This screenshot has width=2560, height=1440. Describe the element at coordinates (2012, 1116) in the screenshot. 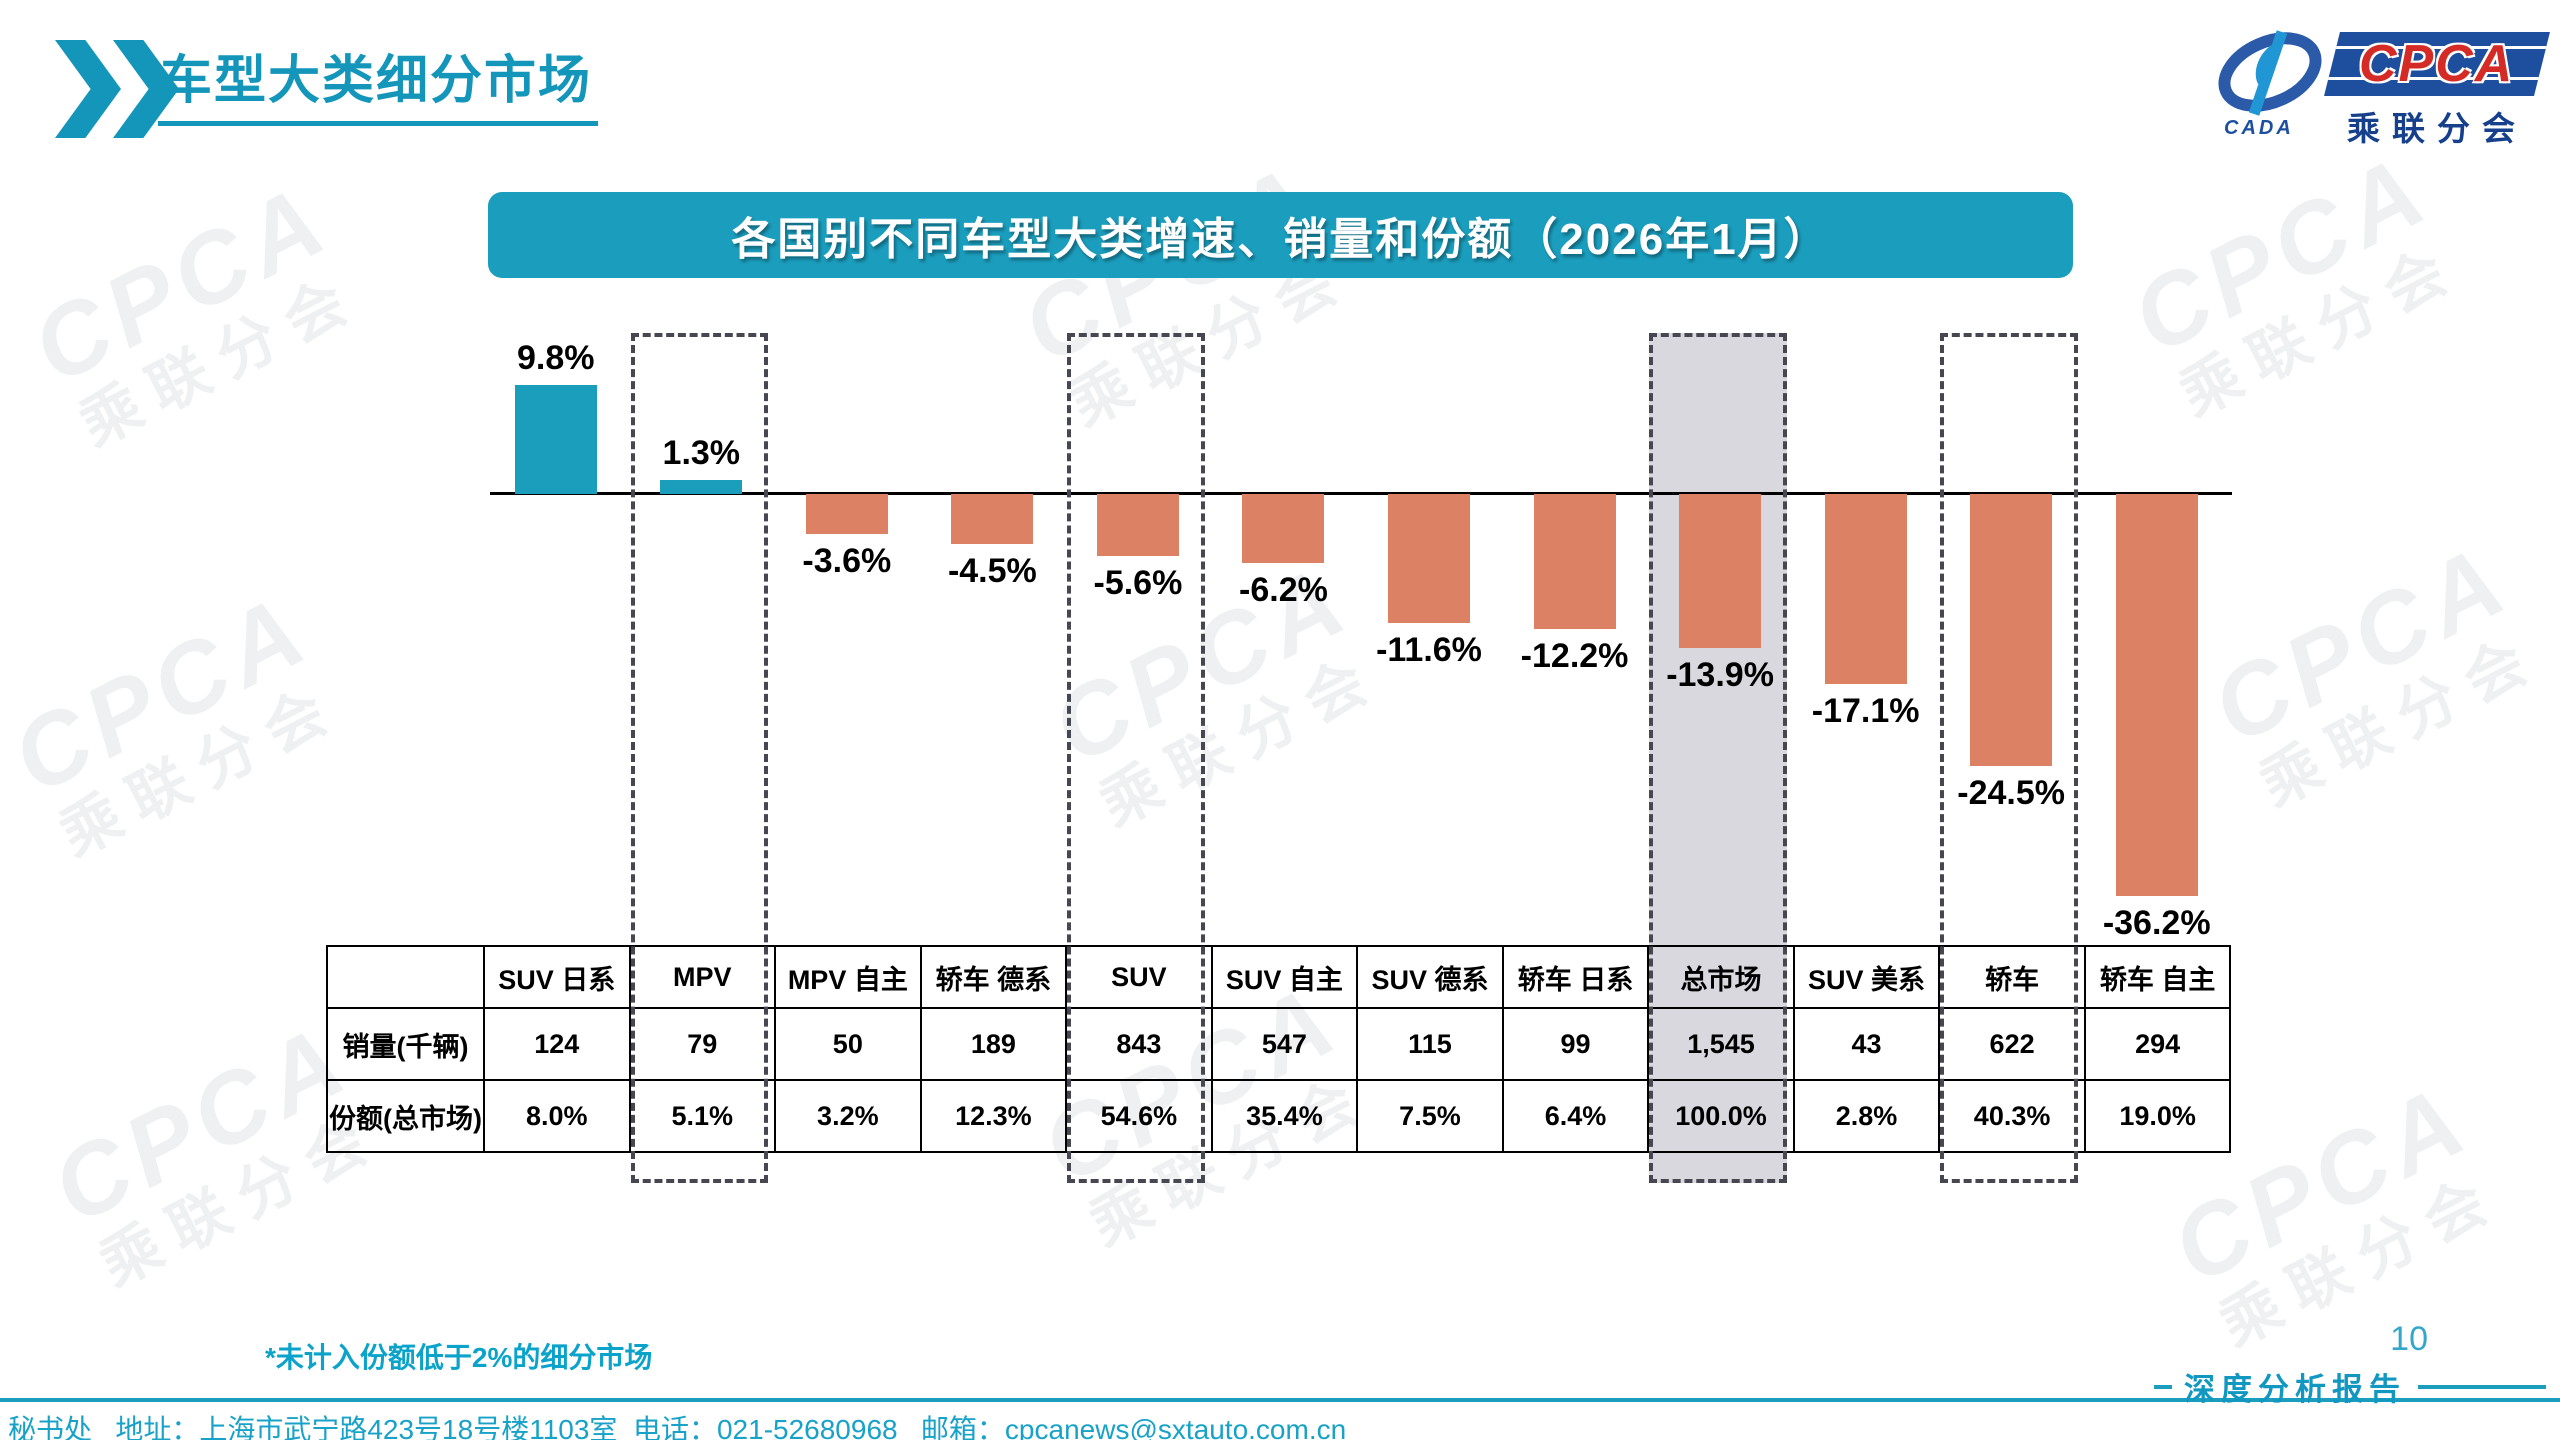

I see `cell-轿车-份额(总市场): 40.3%` at that location.